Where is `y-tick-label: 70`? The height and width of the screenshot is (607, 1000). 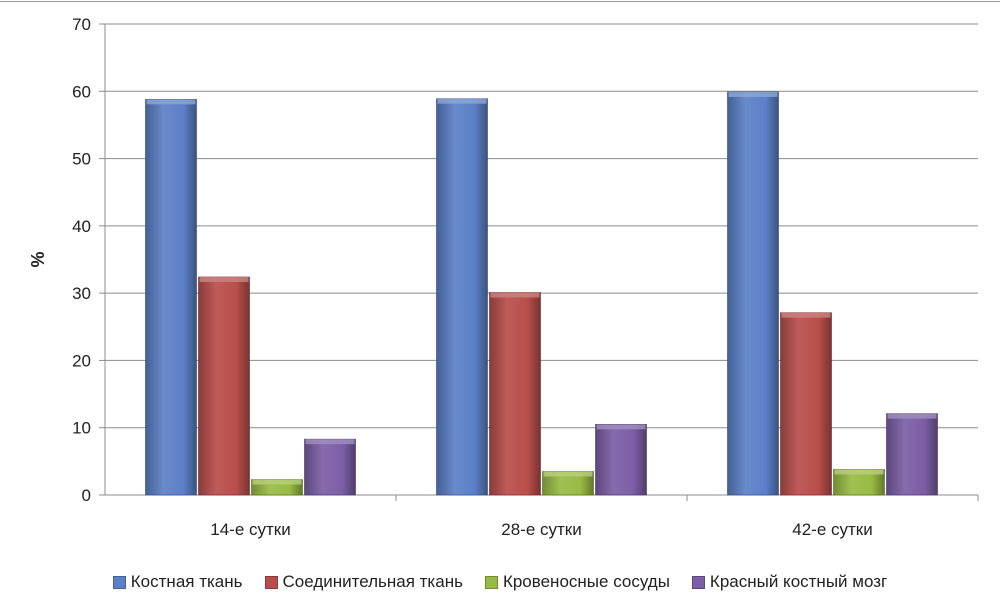
y-tick-label: 70 is located at coordinates (81, 24).